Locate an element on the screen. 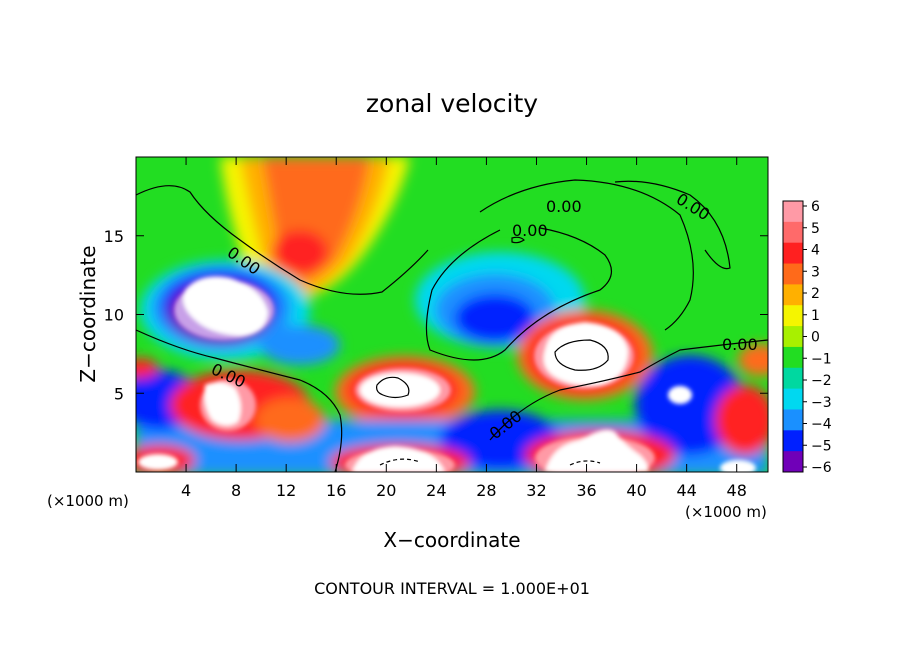 The height and width of the screenshot is (654, 904). white-bottom-right-edge is located at coordinates (738, 466).